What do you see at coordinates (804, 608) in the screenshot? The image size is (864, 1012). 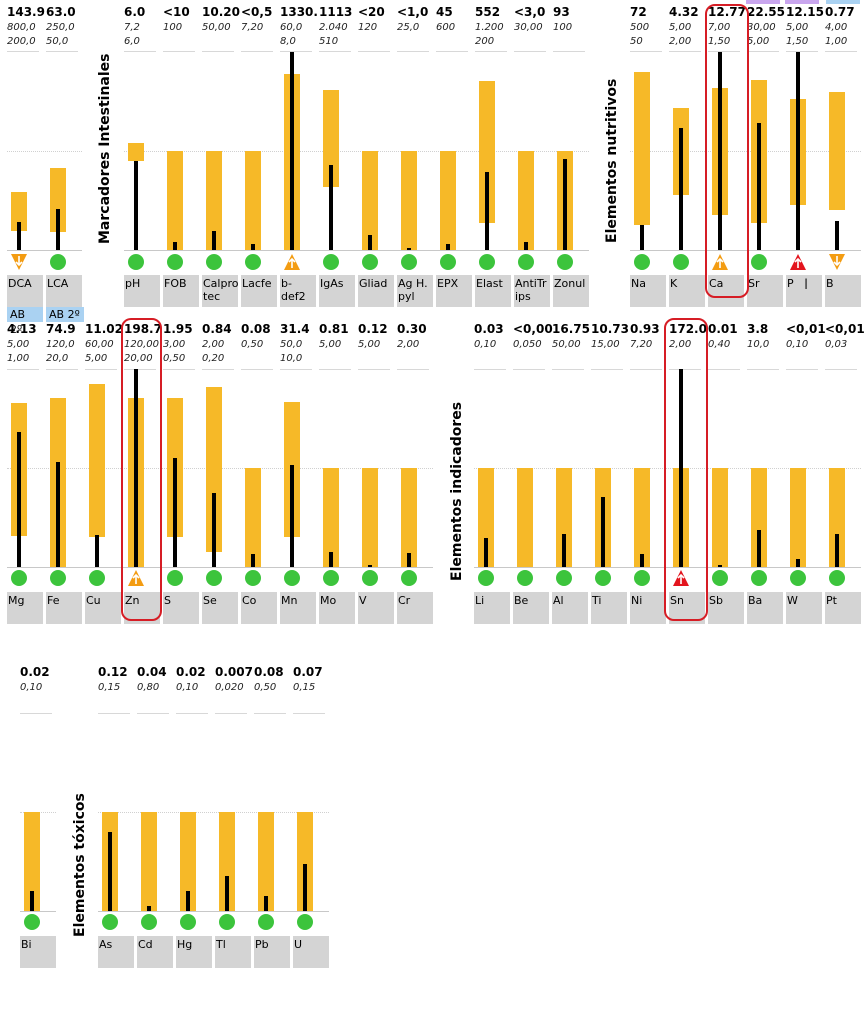 I see `result-label: W` at bounding box center [804, 608].